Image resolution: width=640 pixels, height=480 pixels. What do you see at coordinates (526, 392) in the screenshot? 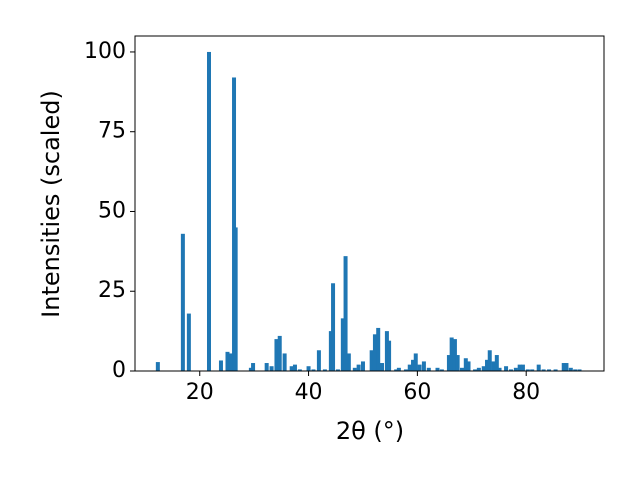
I see `x-tick-label: 80` at bounding box center [526, 392].